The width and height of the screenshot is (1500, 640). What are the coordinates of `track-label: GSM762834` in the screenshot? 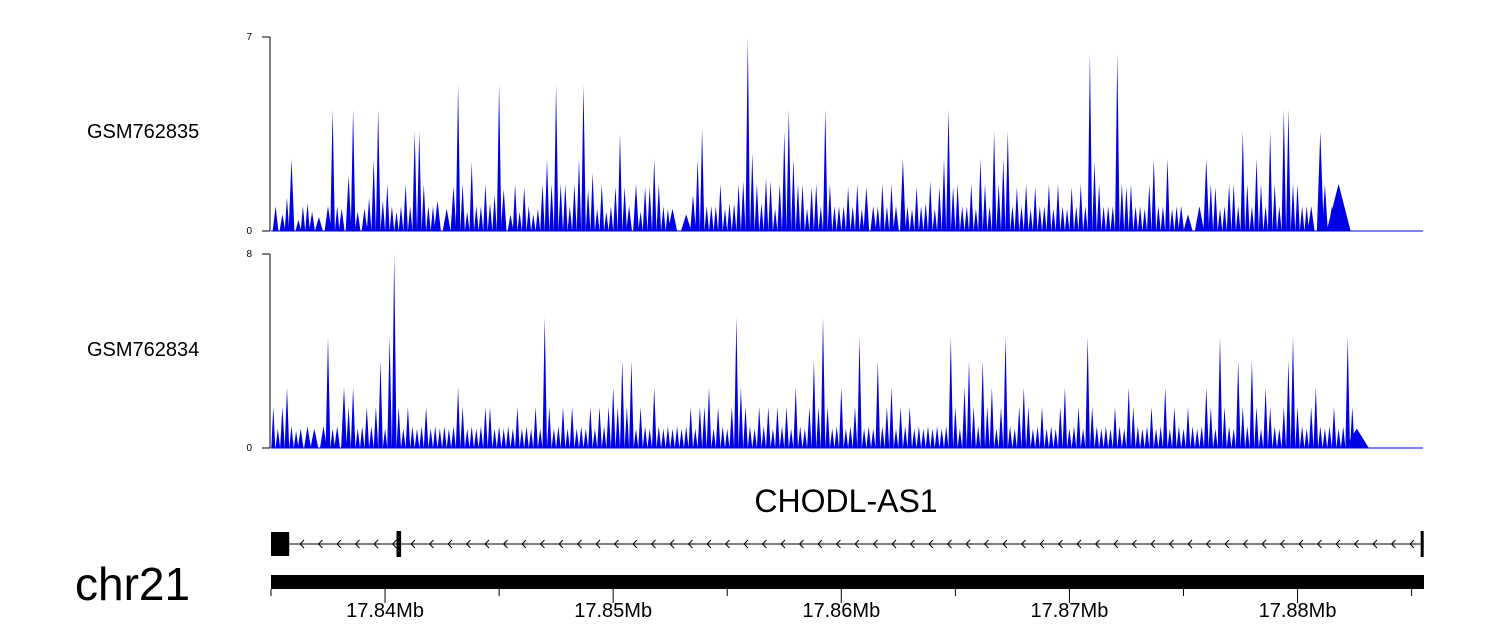 It's located at (143, 350).